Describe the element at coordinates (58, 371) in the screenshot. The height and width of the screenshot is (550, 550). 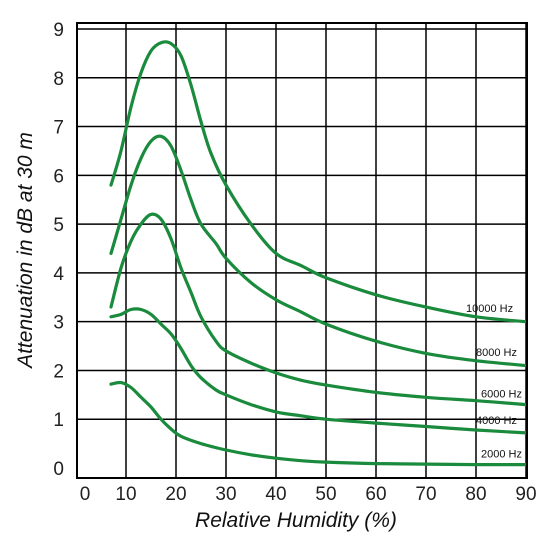
I see `y-tick-label: 2` at that location.